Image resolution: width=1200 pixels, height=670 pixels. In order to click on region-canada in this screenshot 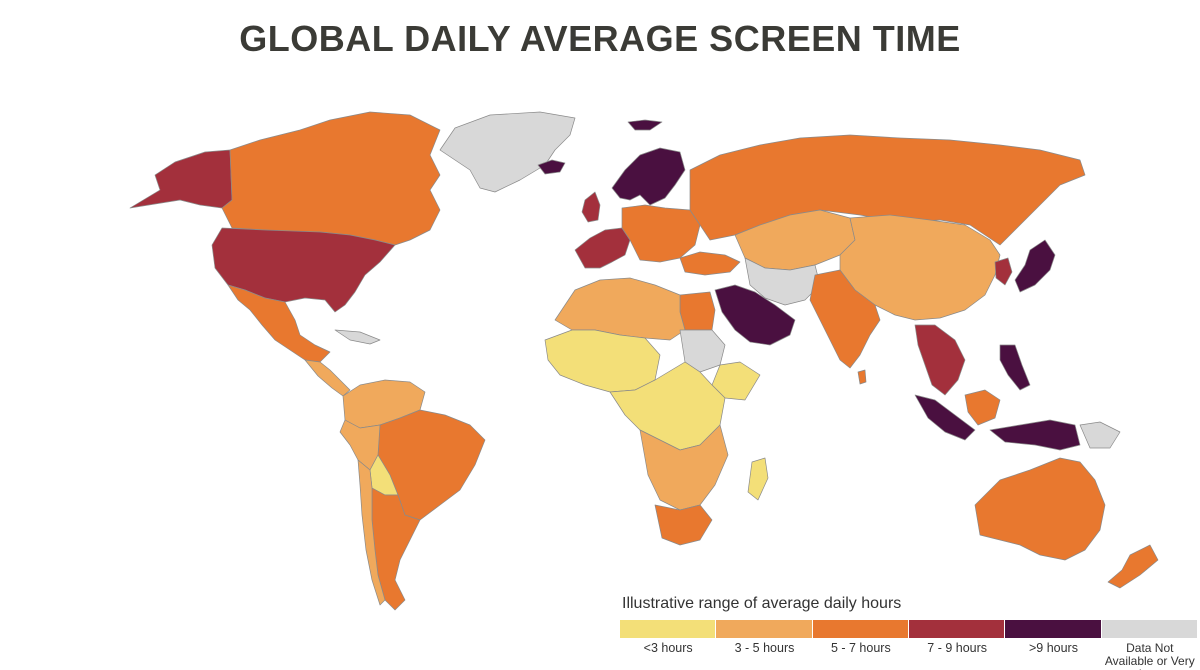, I will do `click(331, 178)`.